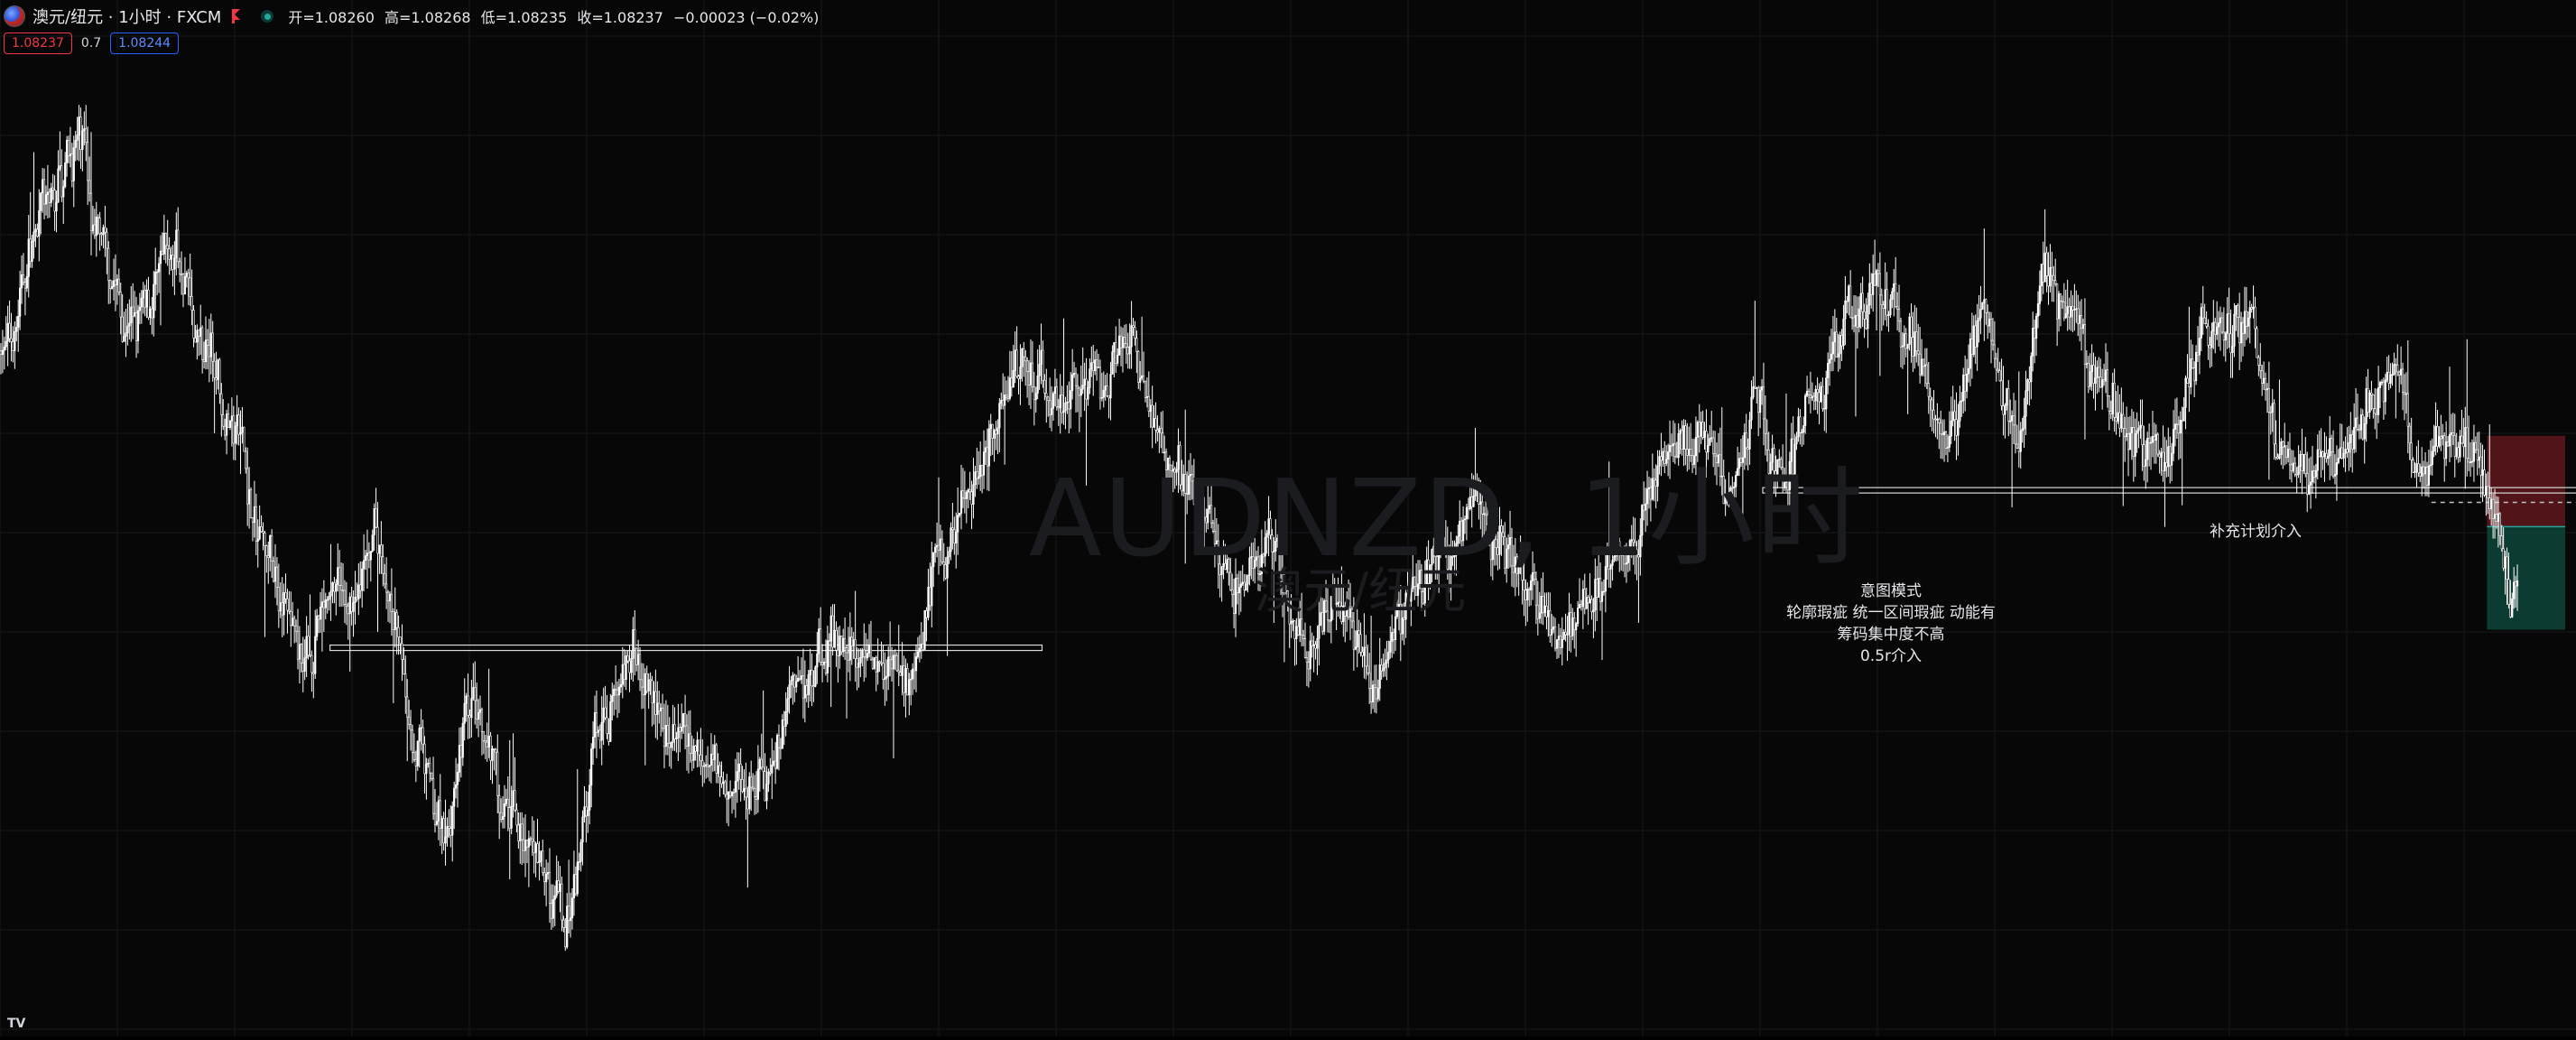 The height and width of the screenshot is (1040, 2576). I want to click on sell-price-button: 1.08237, so click(38, 43).